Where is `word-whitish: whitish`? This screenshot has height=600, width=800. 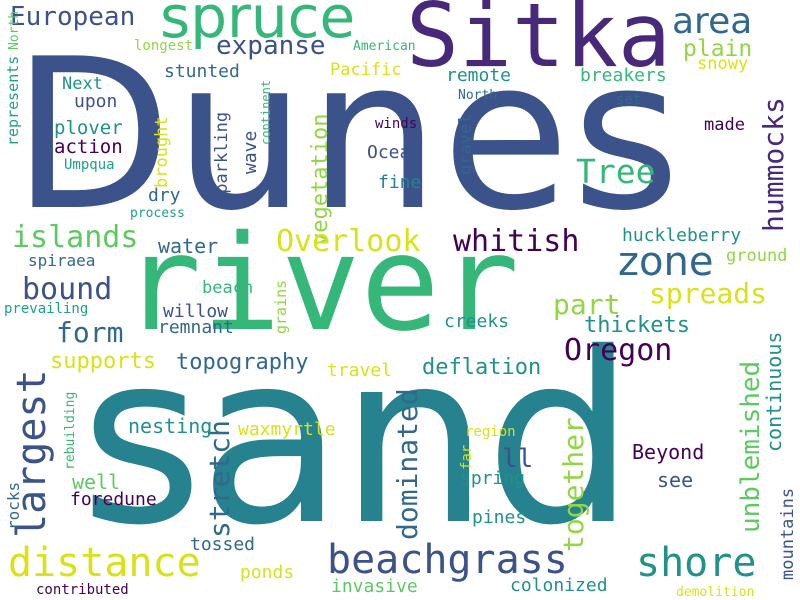 word-whitish: whitish is located at coordinates (516, 241).